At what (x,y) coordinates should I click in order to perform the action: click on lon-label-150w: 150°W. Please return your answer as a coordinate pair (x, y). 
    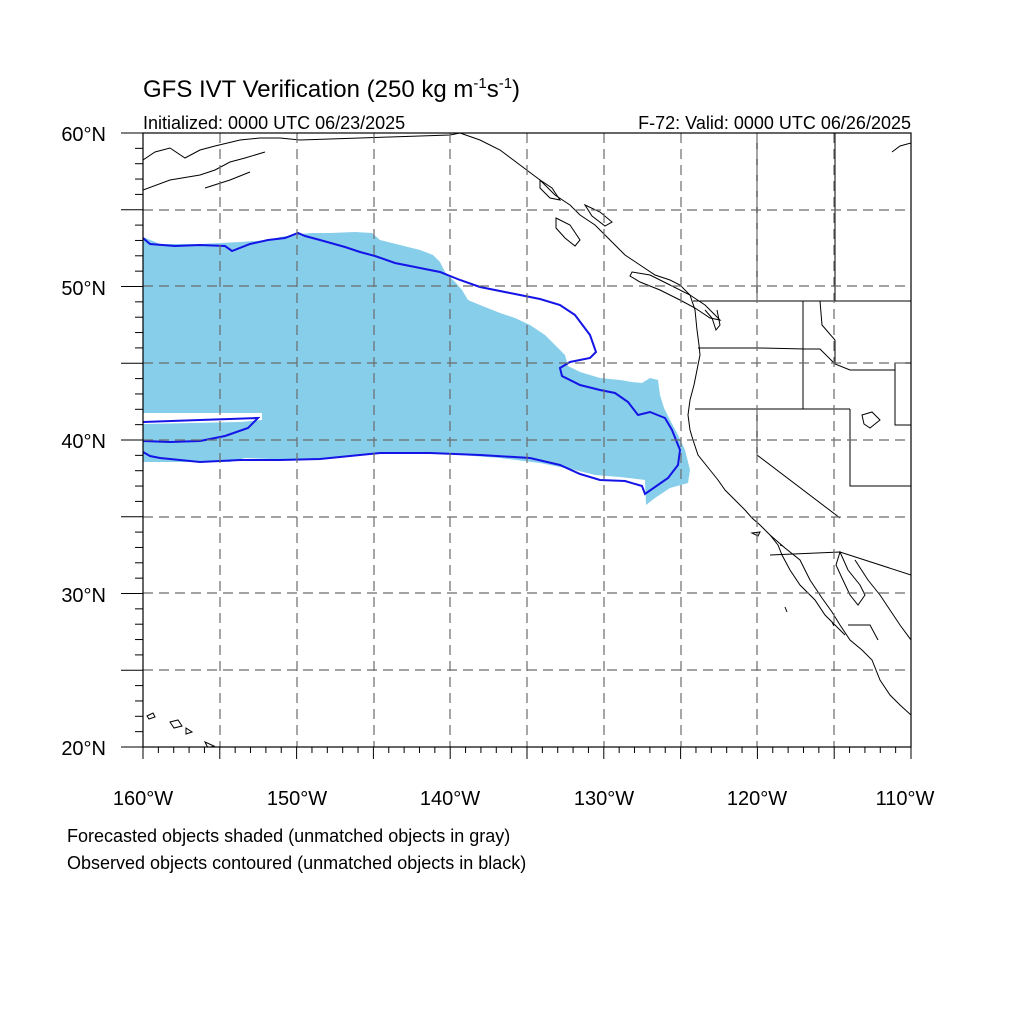
    Looking at the image, I should click on (297, 799).